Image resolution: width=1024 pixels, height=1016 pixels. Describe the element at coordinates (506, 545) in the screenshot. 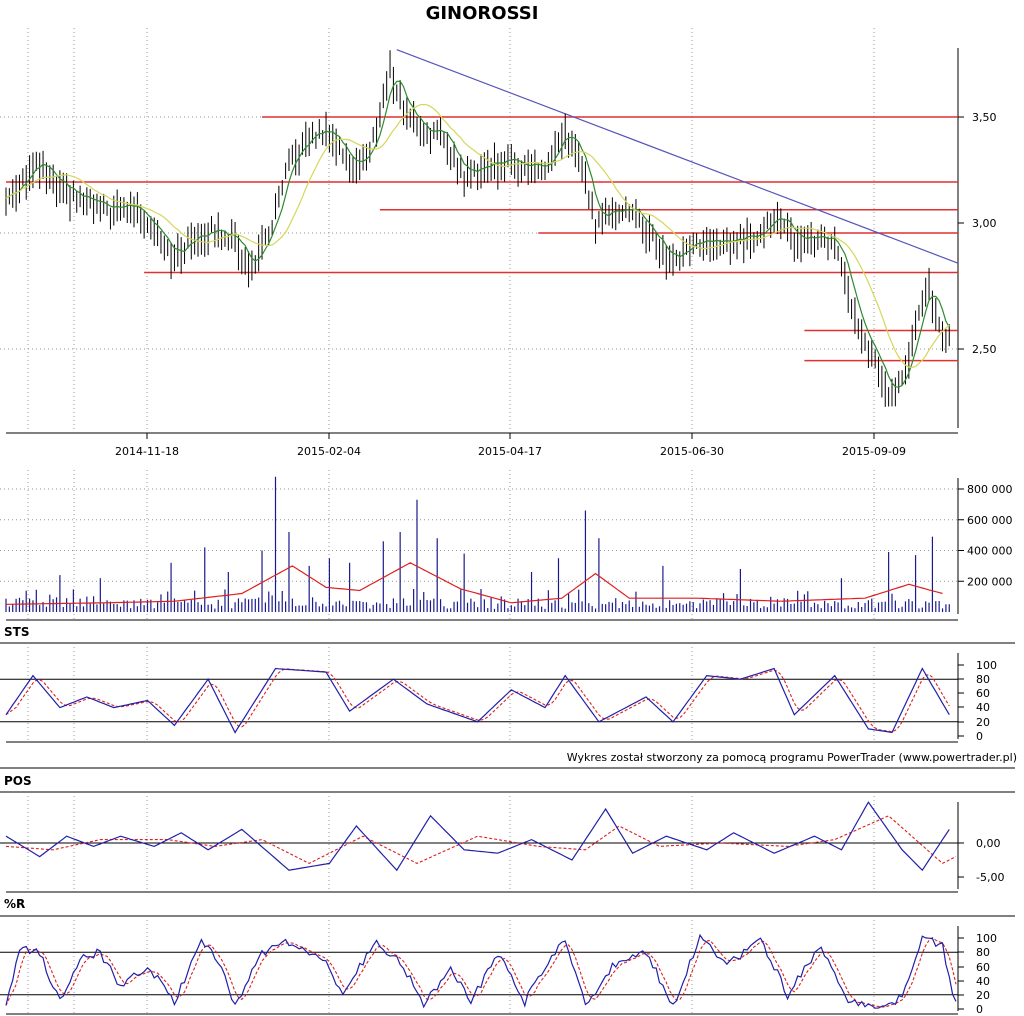

I see `volume-panel: 800 000 600 000 400 000 200 000` at that location.